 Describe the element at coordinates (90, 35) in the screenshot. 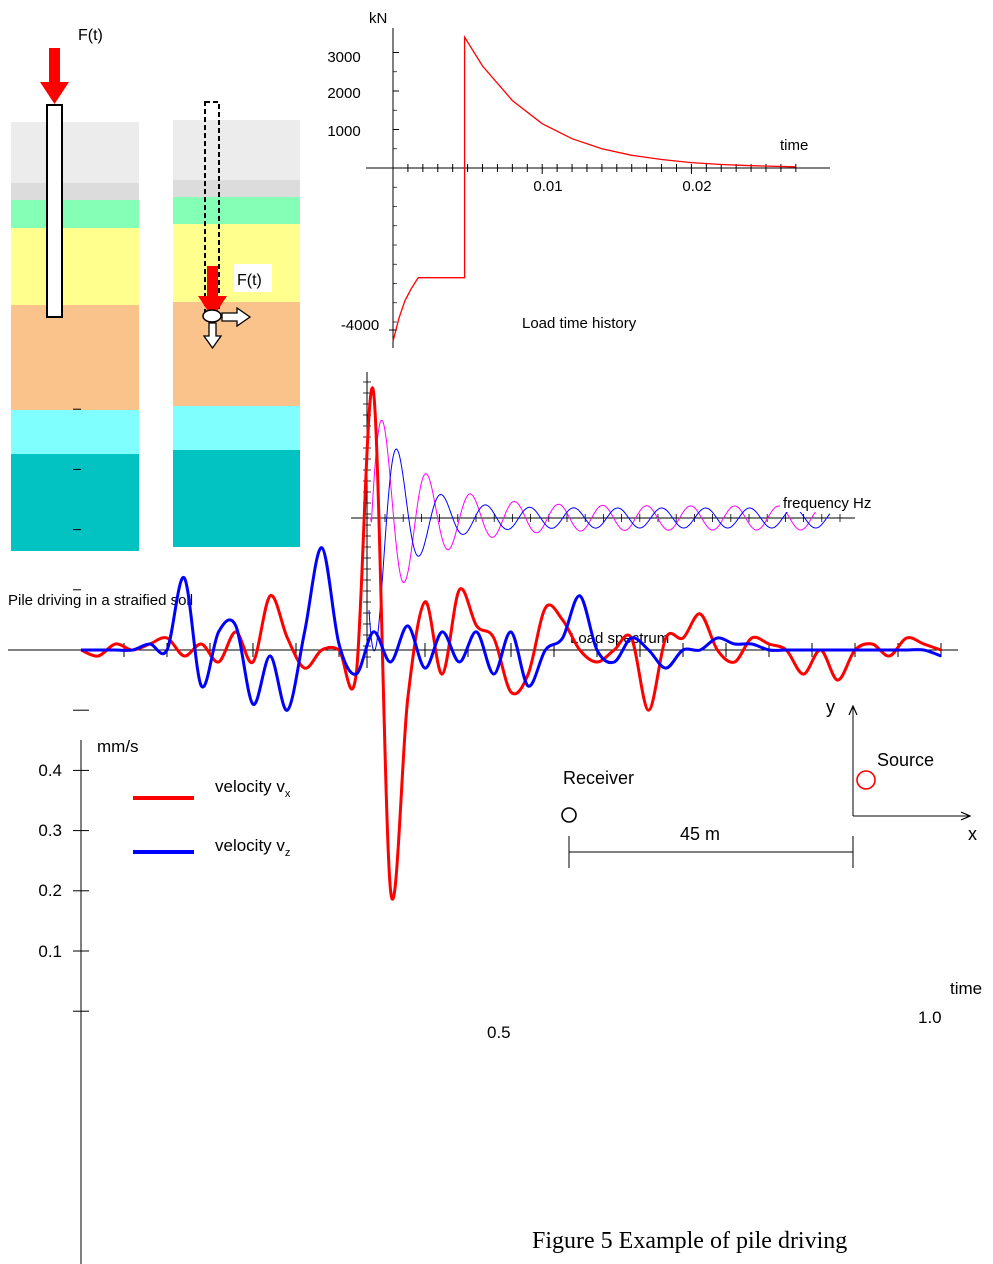

I see `force-label-left: F(t)` at that location.